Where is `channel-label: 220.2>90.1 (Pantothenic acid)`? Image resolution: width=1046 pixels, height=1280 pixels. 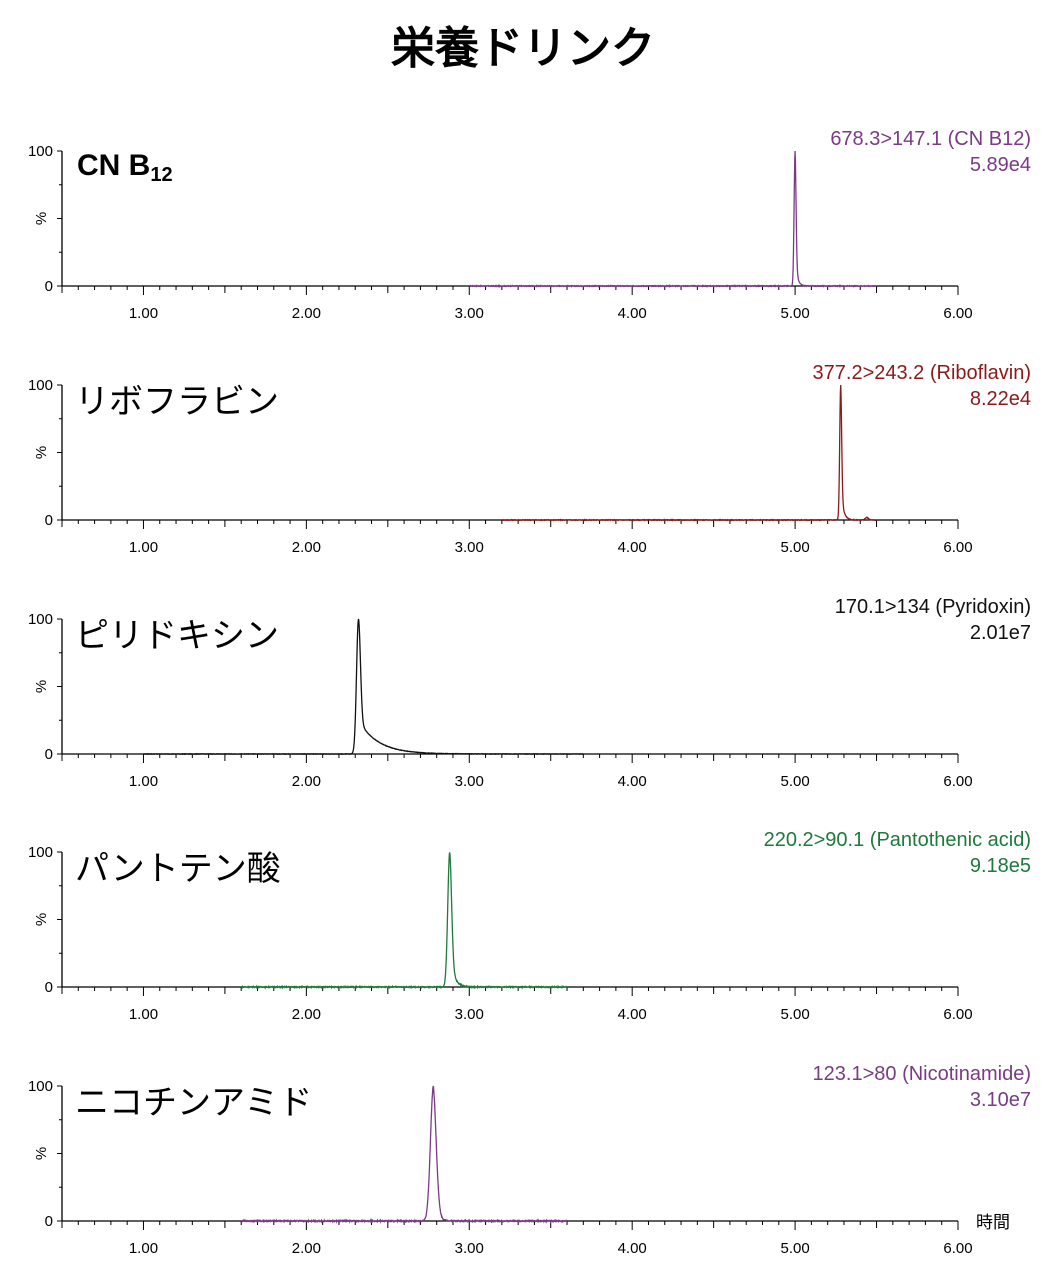 channel-label: 220.2>90.1 (Pantothenic acid) is located at coordinates (897, 840).